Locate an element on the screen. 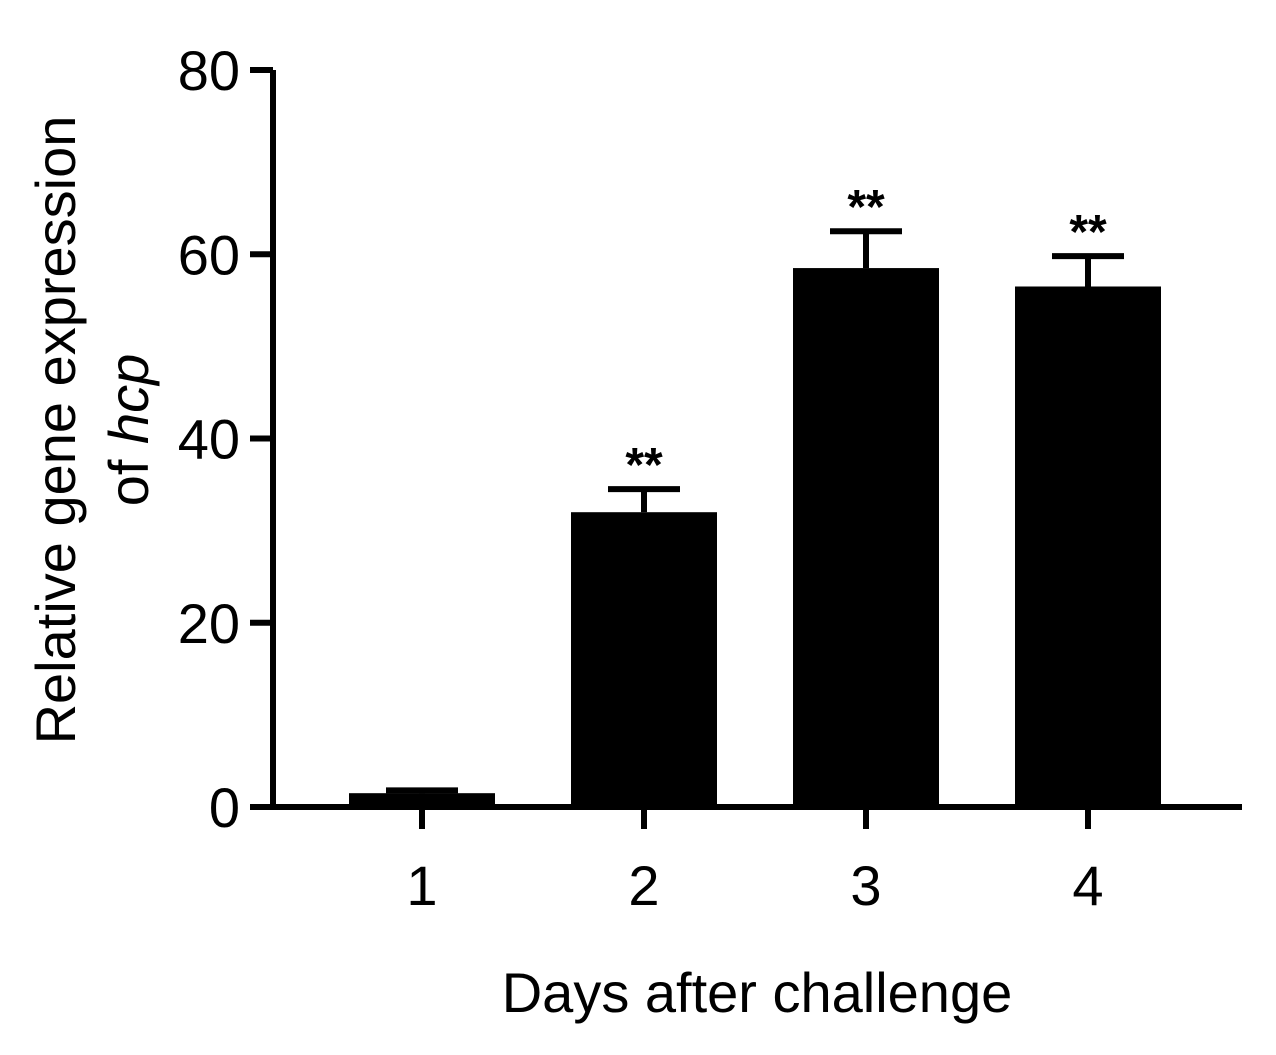 The height and width of the screenshot is (1055, 1276). y-tick-label: 20 is located at coordinates (209, 623).